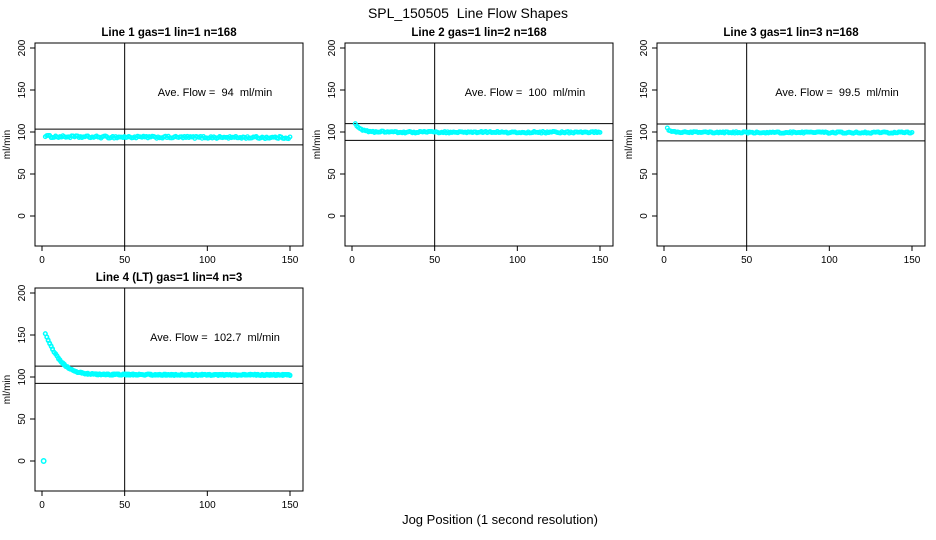 The width and height of the screenshot is (936, 540). I want to click on panel-title: Line 3 gas=1 lin=3 n=168, so click(791, 33).